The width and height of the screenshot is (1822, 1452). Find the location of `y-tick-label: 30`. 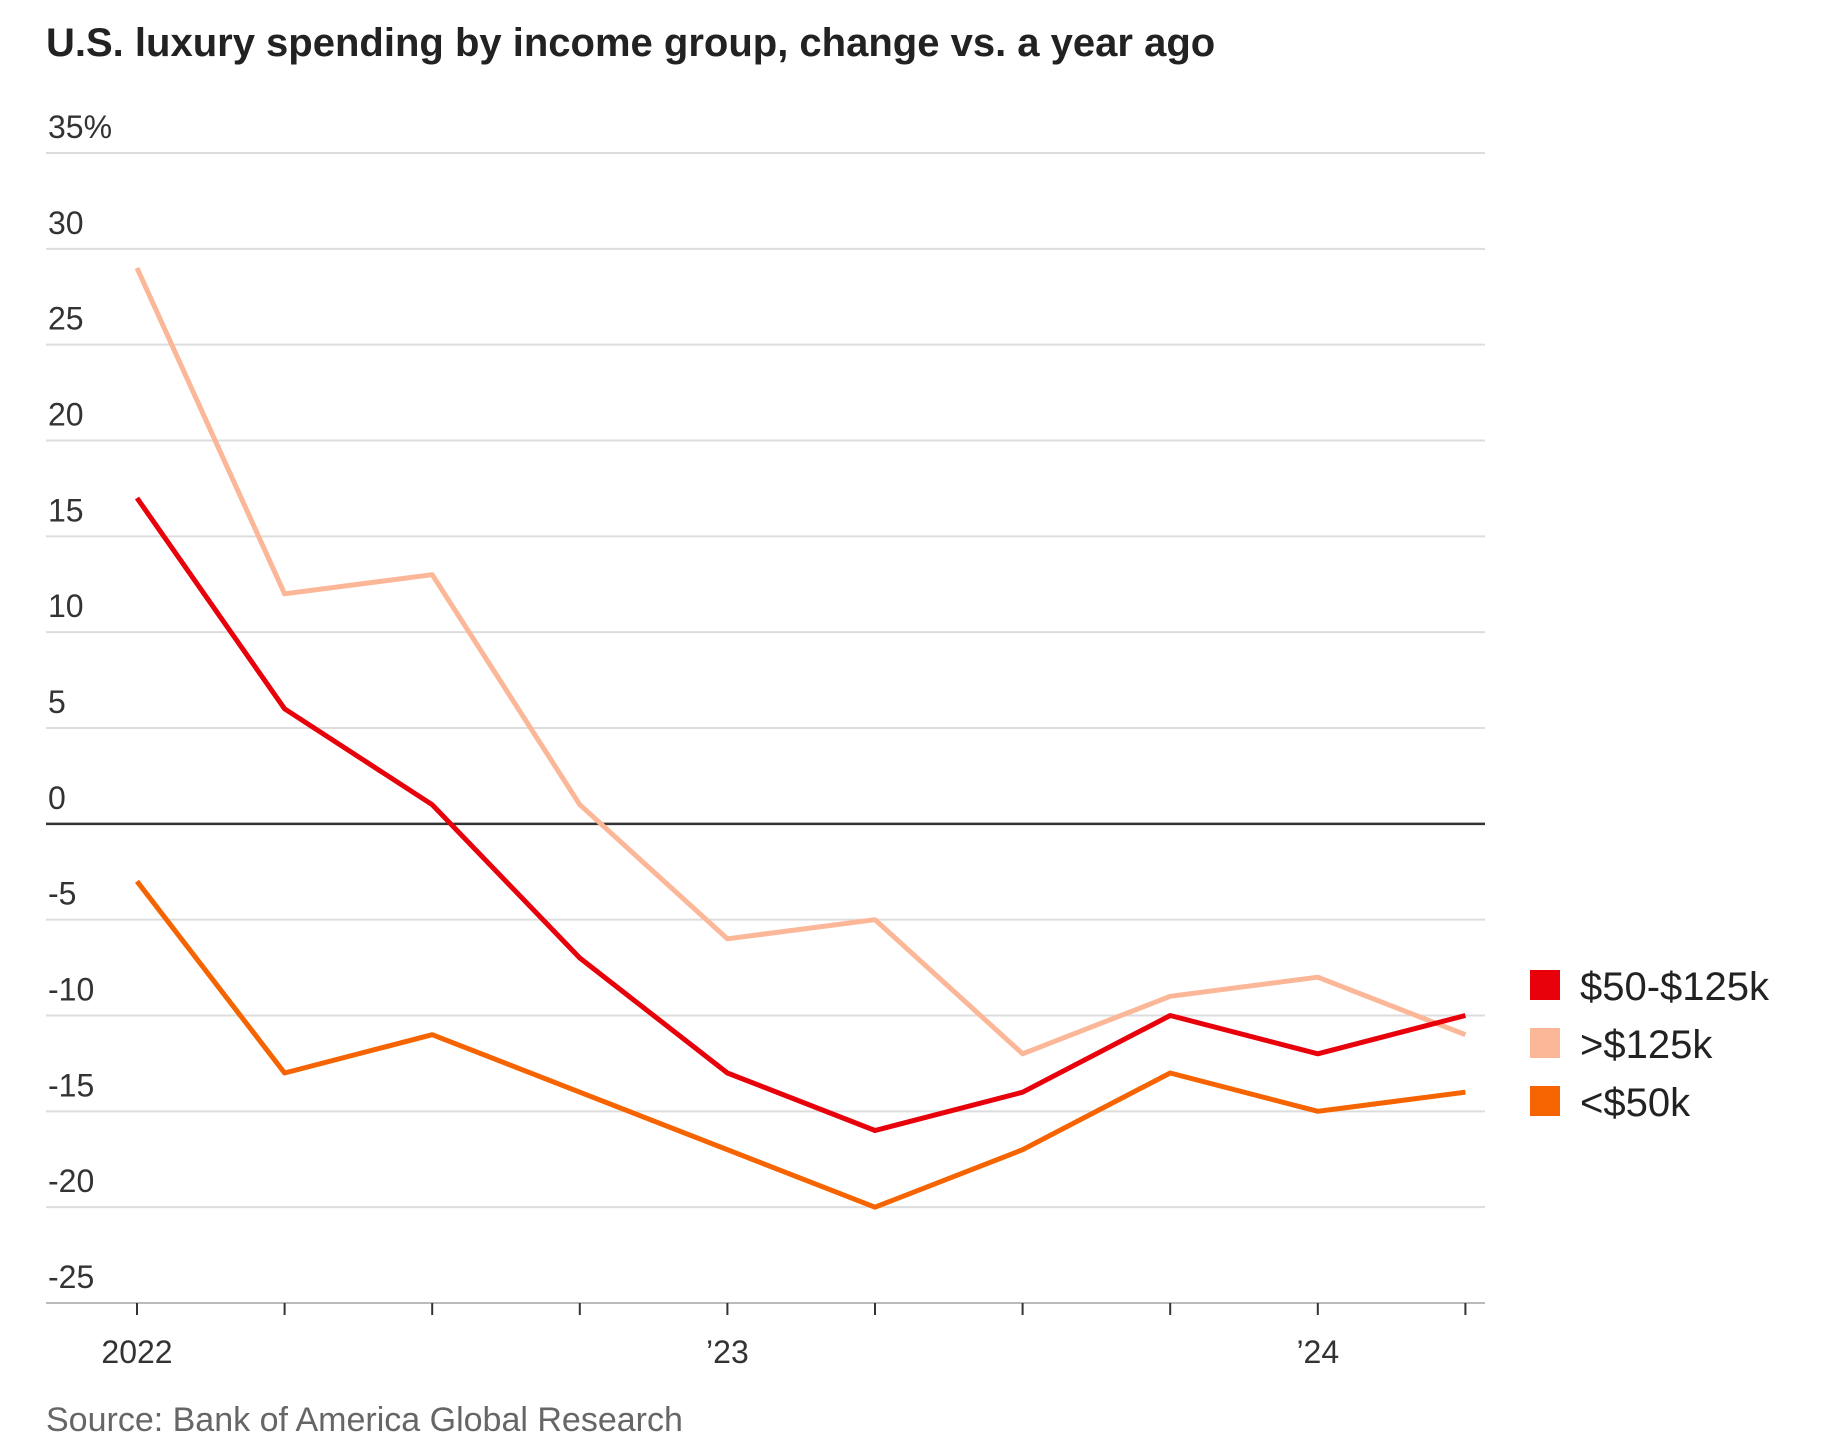

y-tick-label: 30 is located at coordinates (66, 223).